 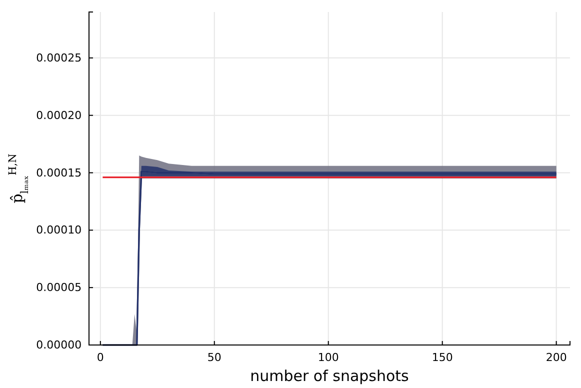 What do you see at coordinates (556, 357) in the screenshot?
I see `x-tick-label: 200` at bounding box center [556, 357].